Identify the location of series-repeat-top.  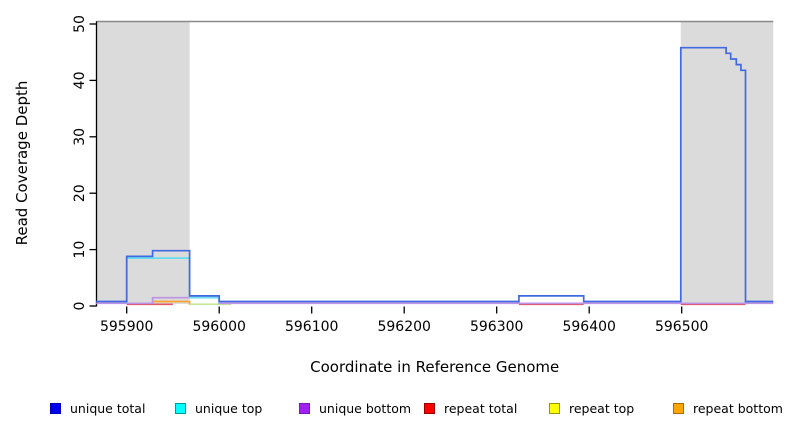
(210, 304).